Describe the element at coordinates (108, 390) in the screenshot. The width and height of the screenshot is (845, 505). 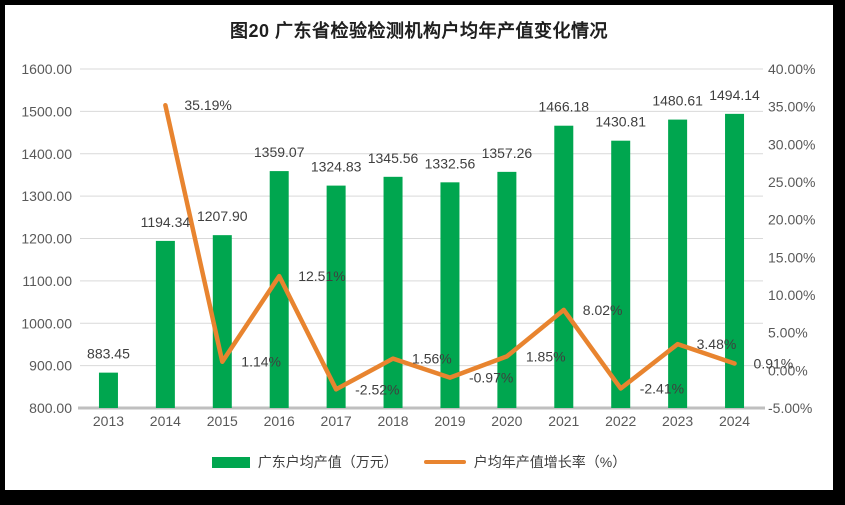
I see `bar-2013` at that location.